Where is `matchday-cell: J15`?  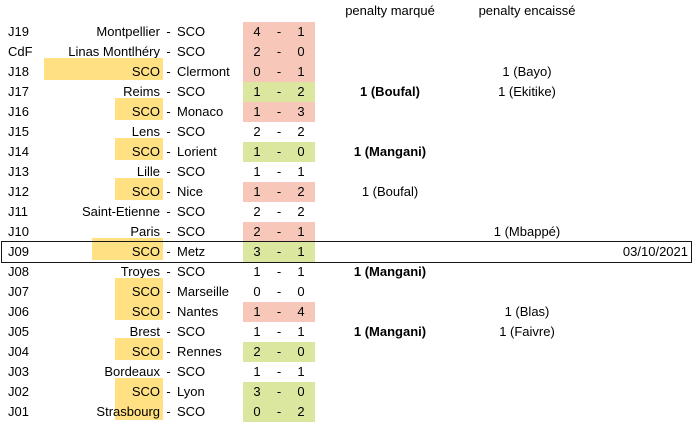 matchday-cell: J15 is located at coordinates (18, 131).